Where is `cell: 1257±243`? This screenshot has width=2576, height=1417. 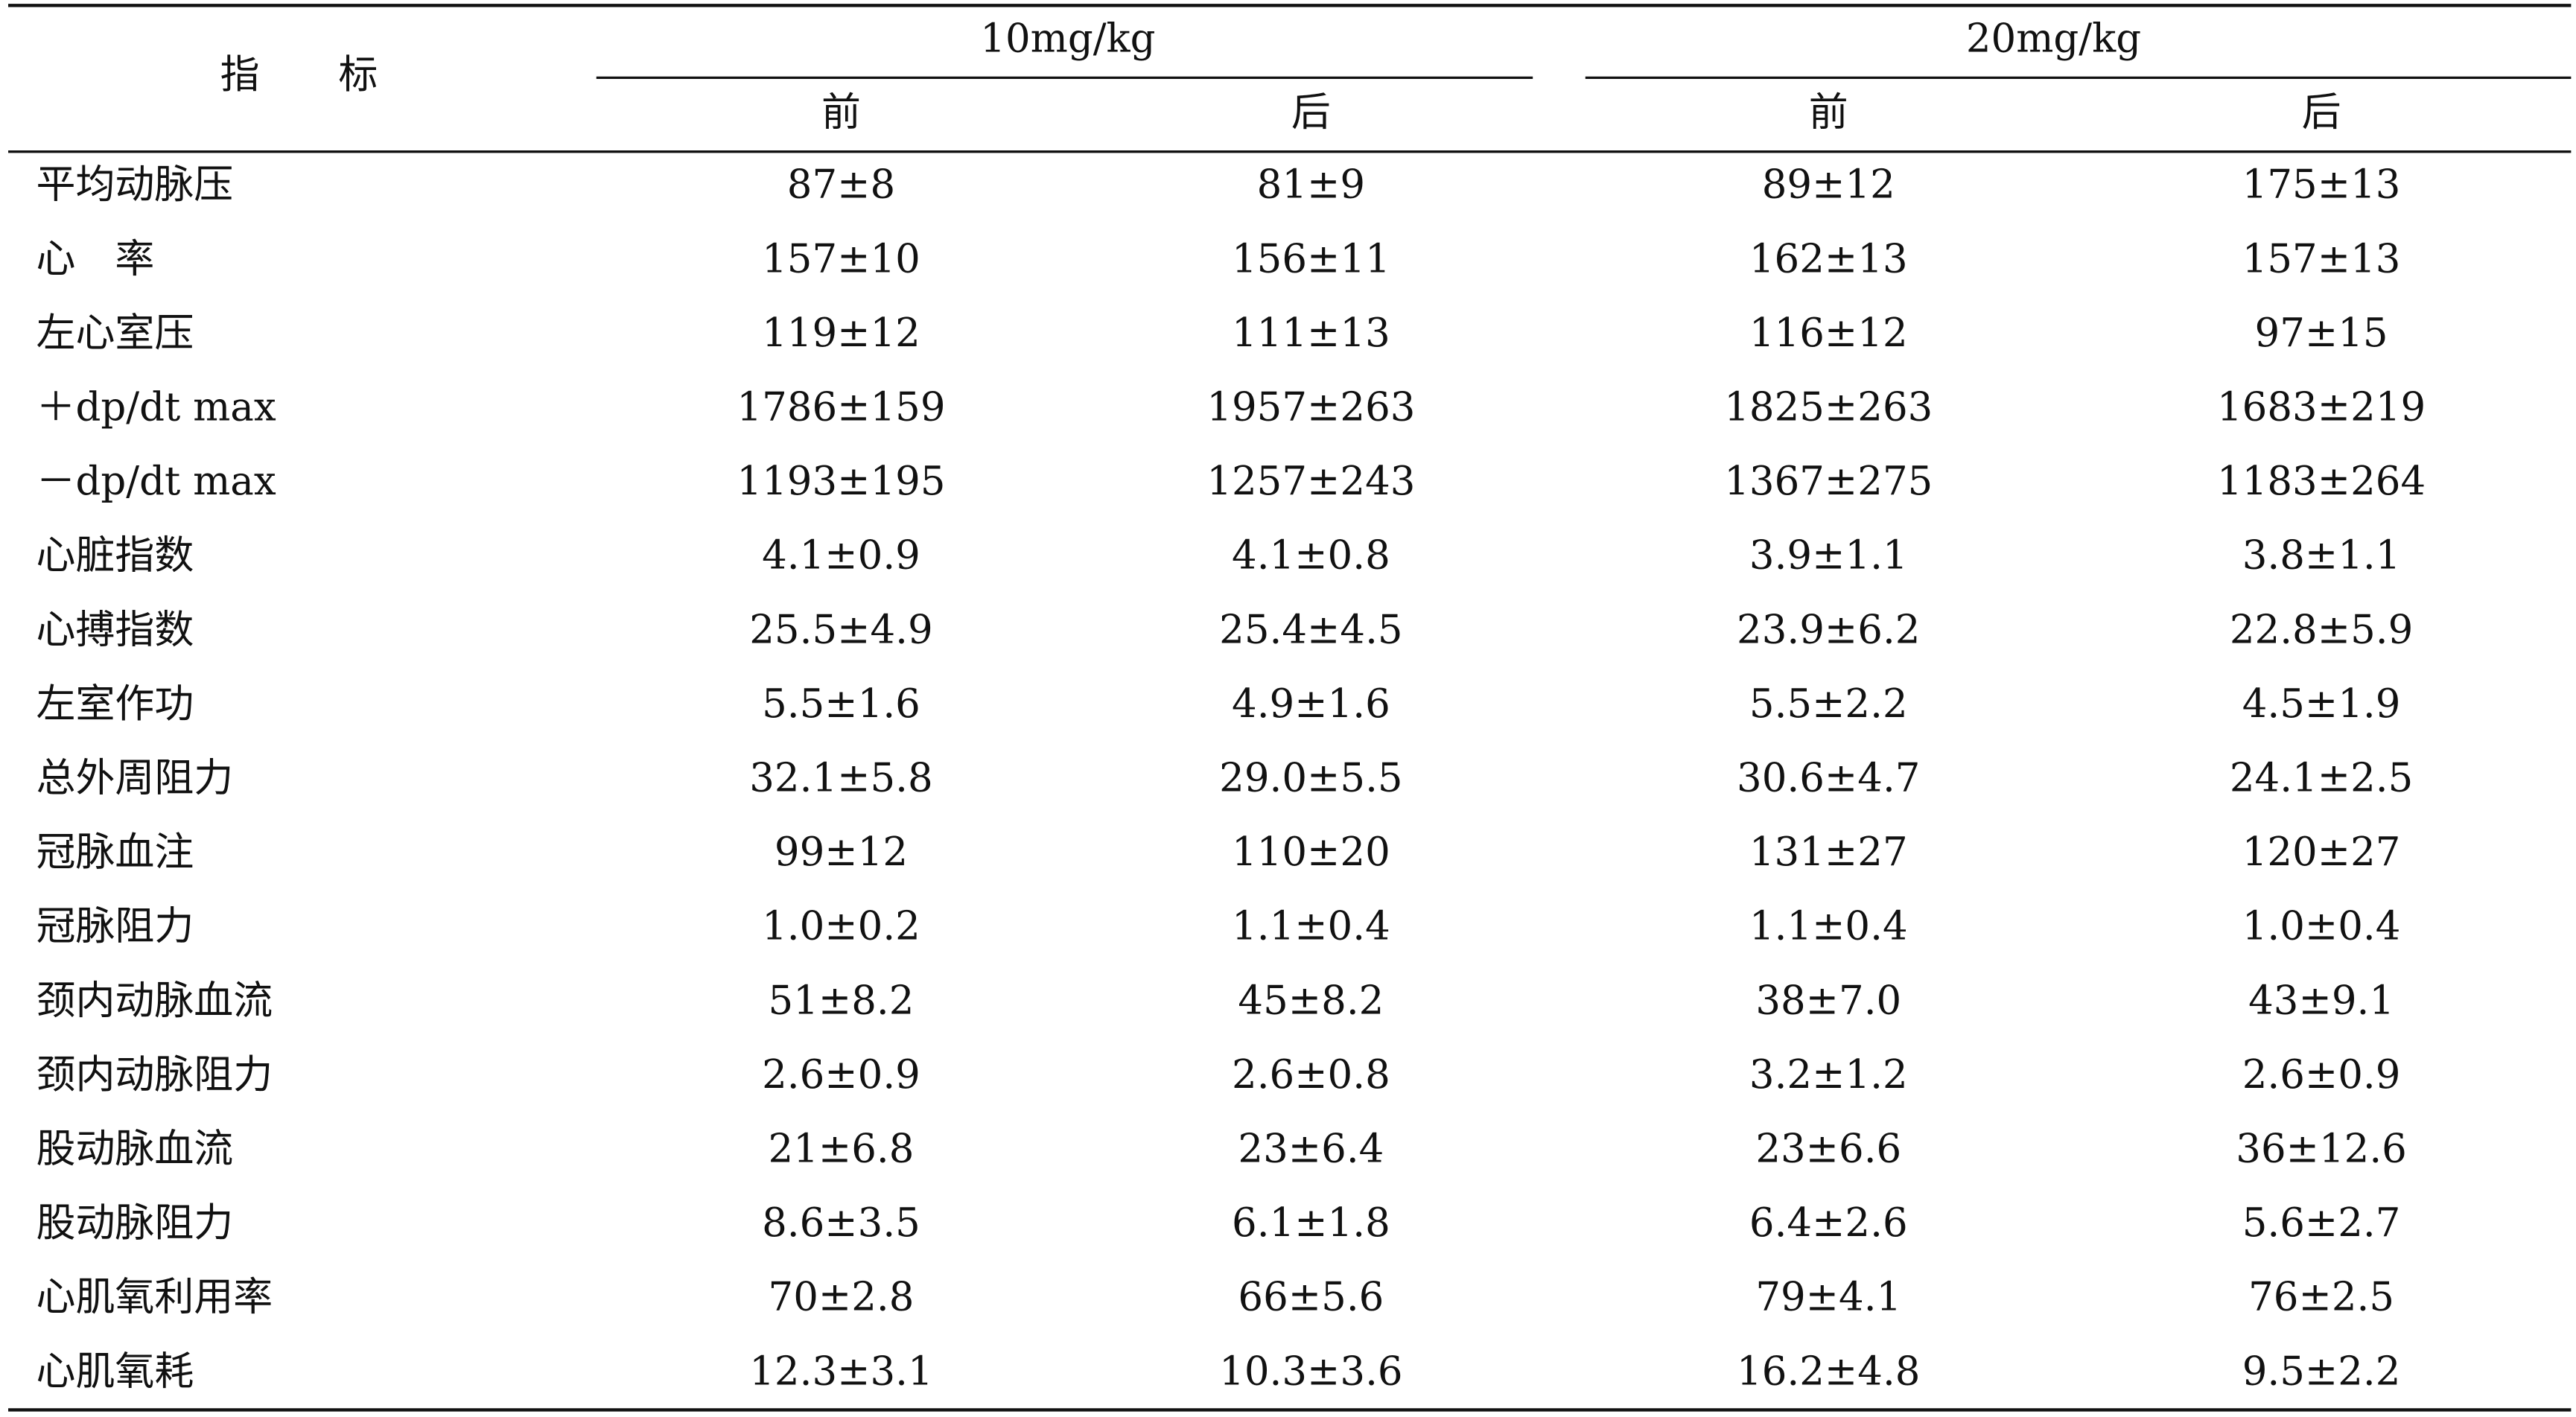
cell: 1257±243 is located at coordinates (1310, 481).